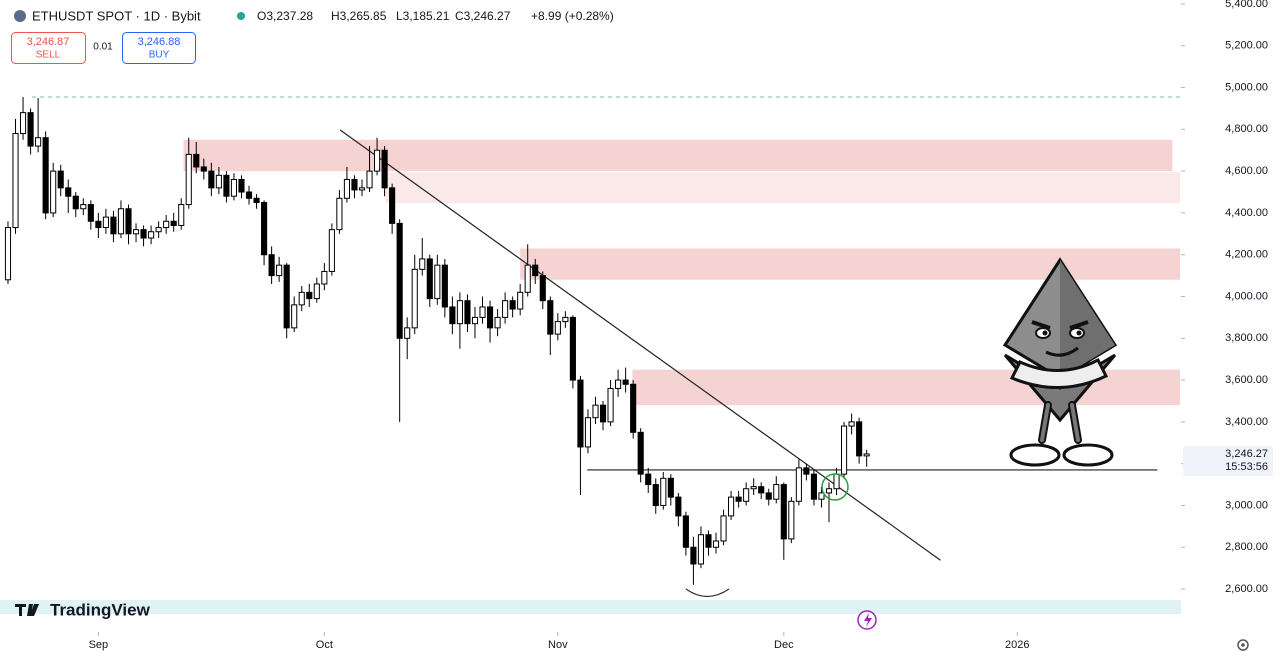 The height and width of the screenshot is (659, 1280). Describe the element at coordinates (116, 15) in the screenshot. I see `symbol-title: ETHUSDT SPOT · 1D · Bybit` at that location.